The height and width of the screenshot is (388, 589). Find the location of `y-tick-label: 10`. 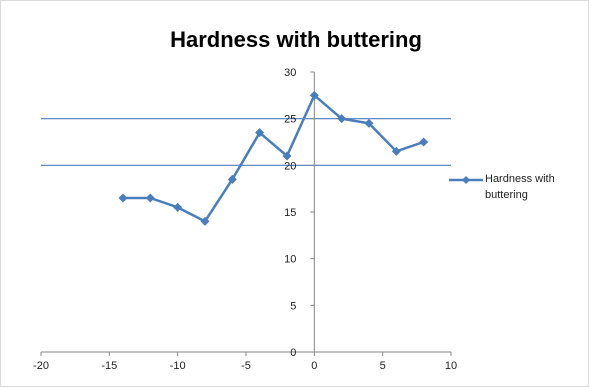

y-tick-label: 10 is located at coordinates (290, 260).